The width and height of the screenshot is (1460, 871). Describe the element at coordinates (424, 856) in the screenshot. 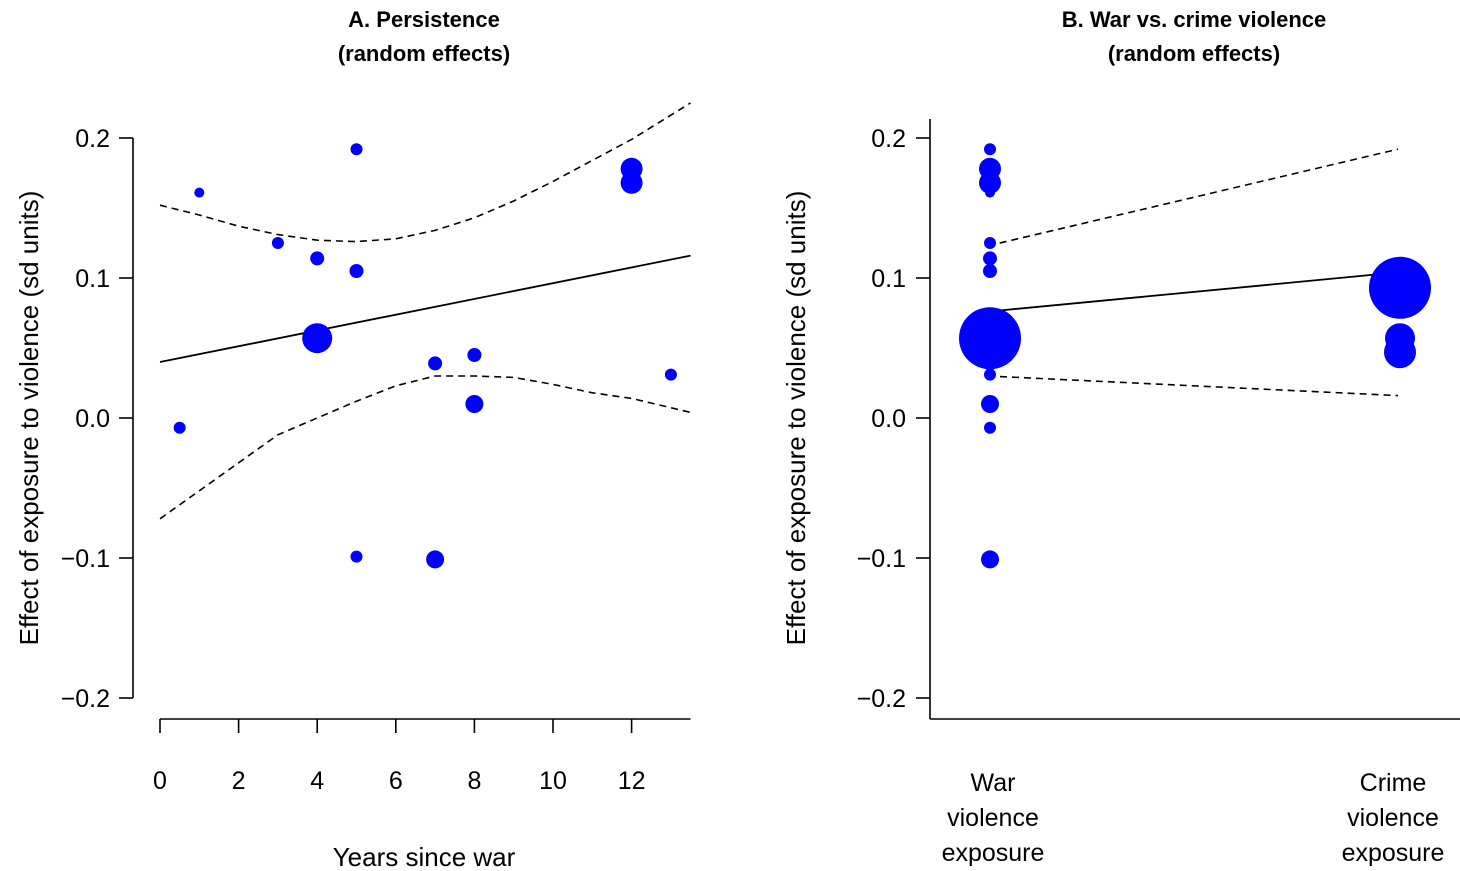

I see `panel-a-x-axis-label: Years since war` at that location.